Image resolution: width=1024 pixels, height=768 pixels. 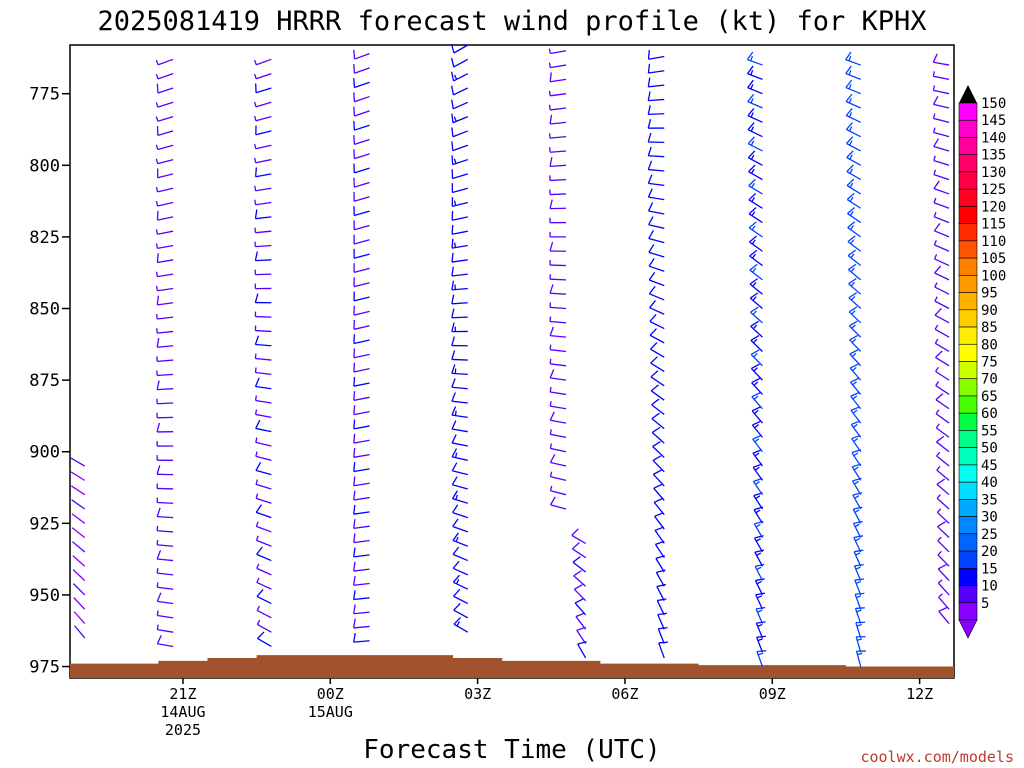 What do you see at coordinates (989, 397) in the screenshot?
I see `colorbar-label: 65` at bounding box center [989, 397].